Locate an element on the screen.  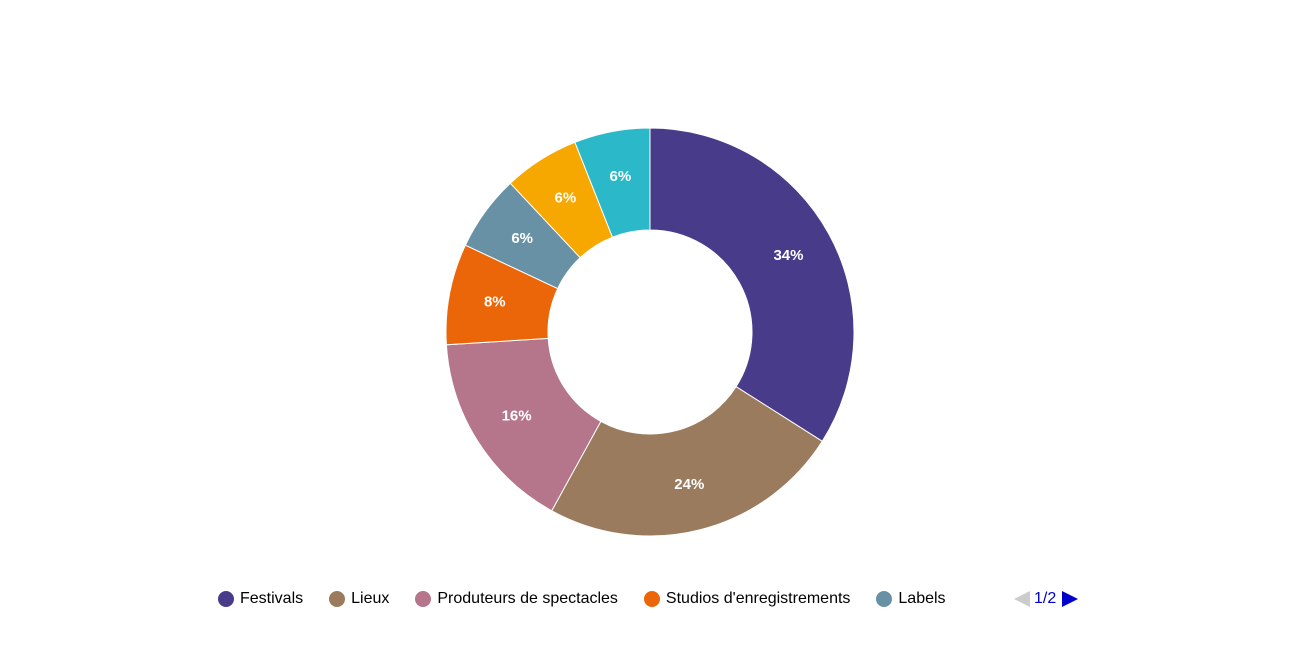
slice-label-3: 8% is located at coordinates (495, 301).